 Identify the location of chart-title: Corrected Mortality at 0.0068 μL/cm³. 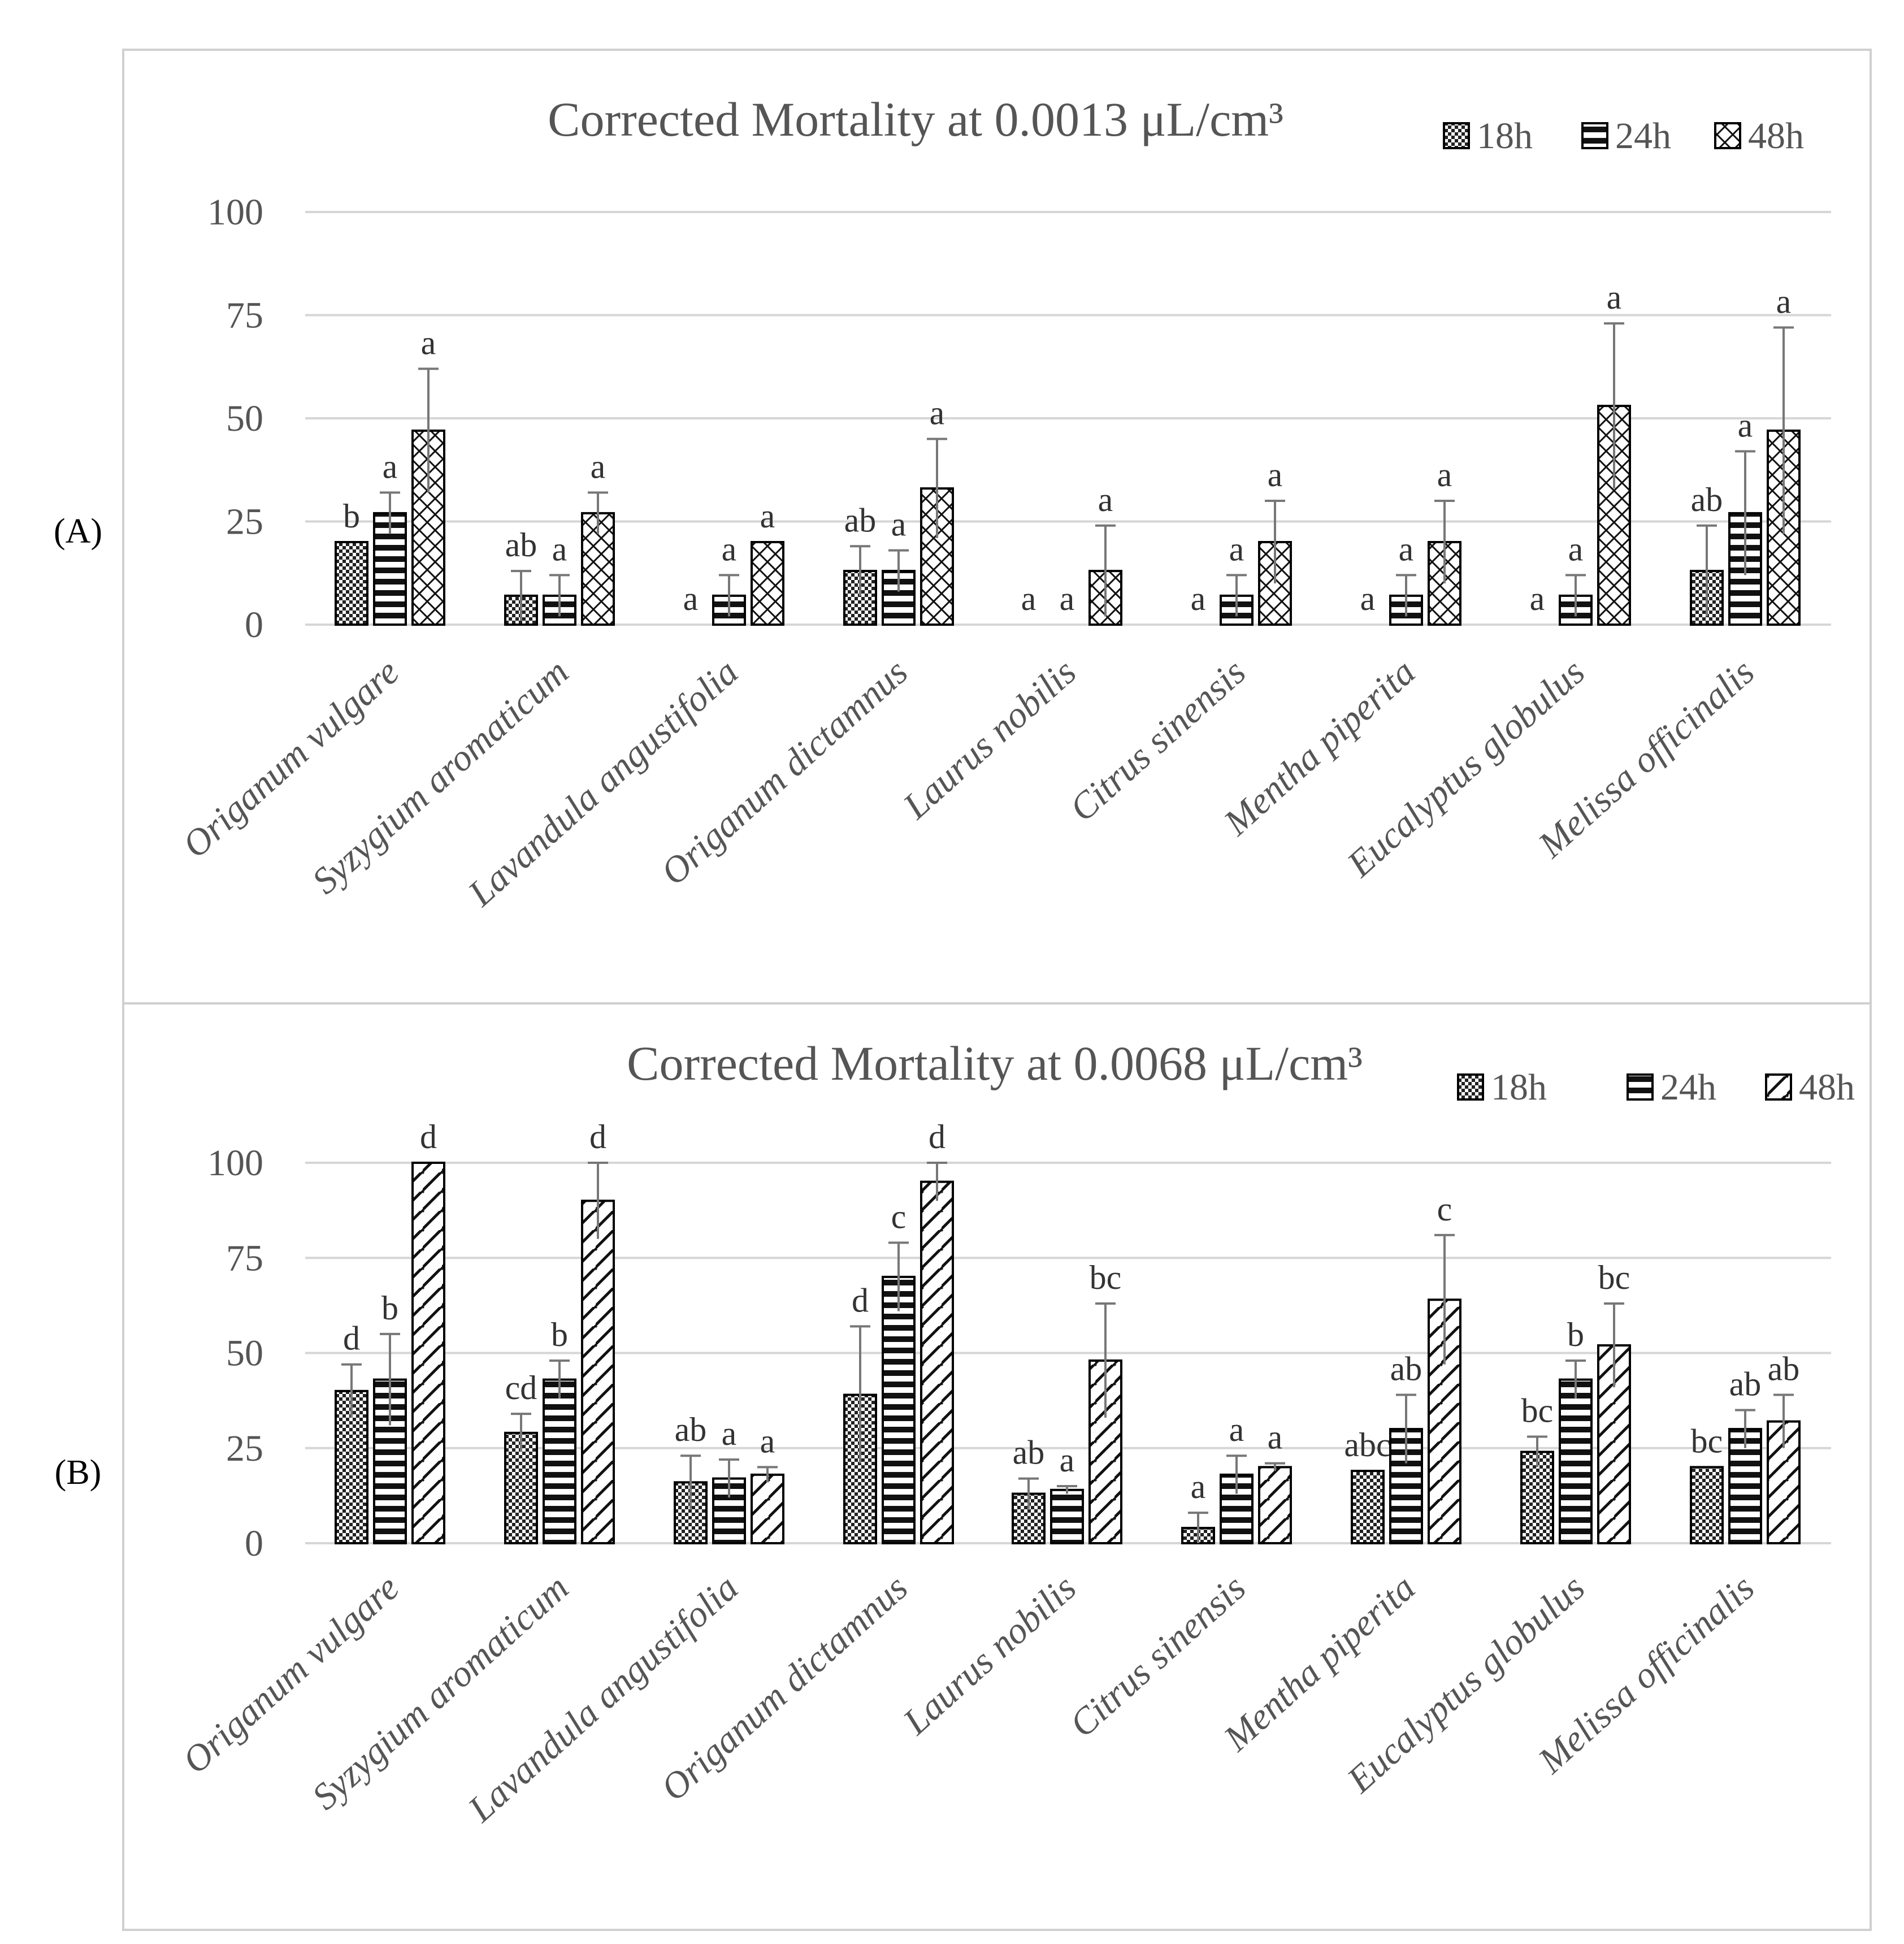
(995, 1063).